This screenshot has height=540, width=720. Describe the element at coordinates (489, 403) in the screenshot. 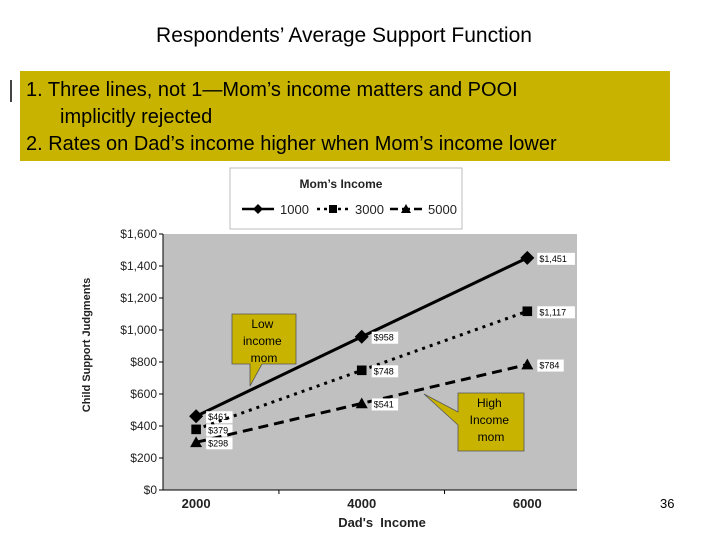

I see `annotation-high-line-1: High` at that location.